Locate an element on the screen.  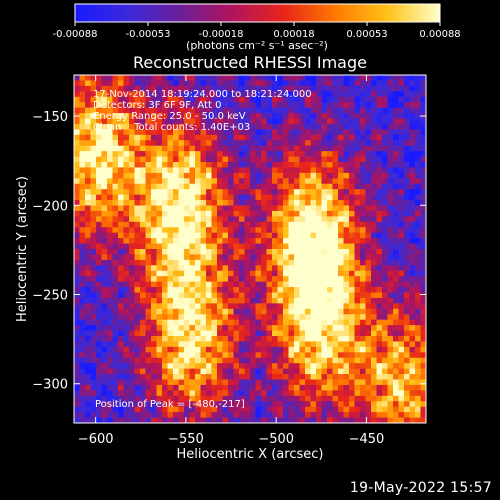
y-tick-label: −200 is located at coordinates (50, 206).